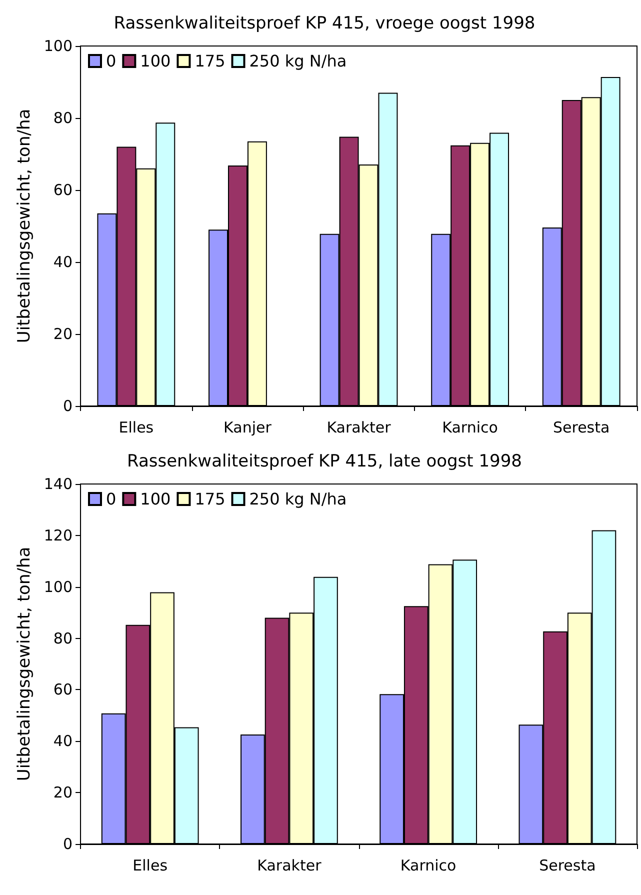 This screenshot has width=641, height=895. Describe the element at coordinates (248, 427) in the screenshot. I see `x-tick-label: Kanjer` at that location.